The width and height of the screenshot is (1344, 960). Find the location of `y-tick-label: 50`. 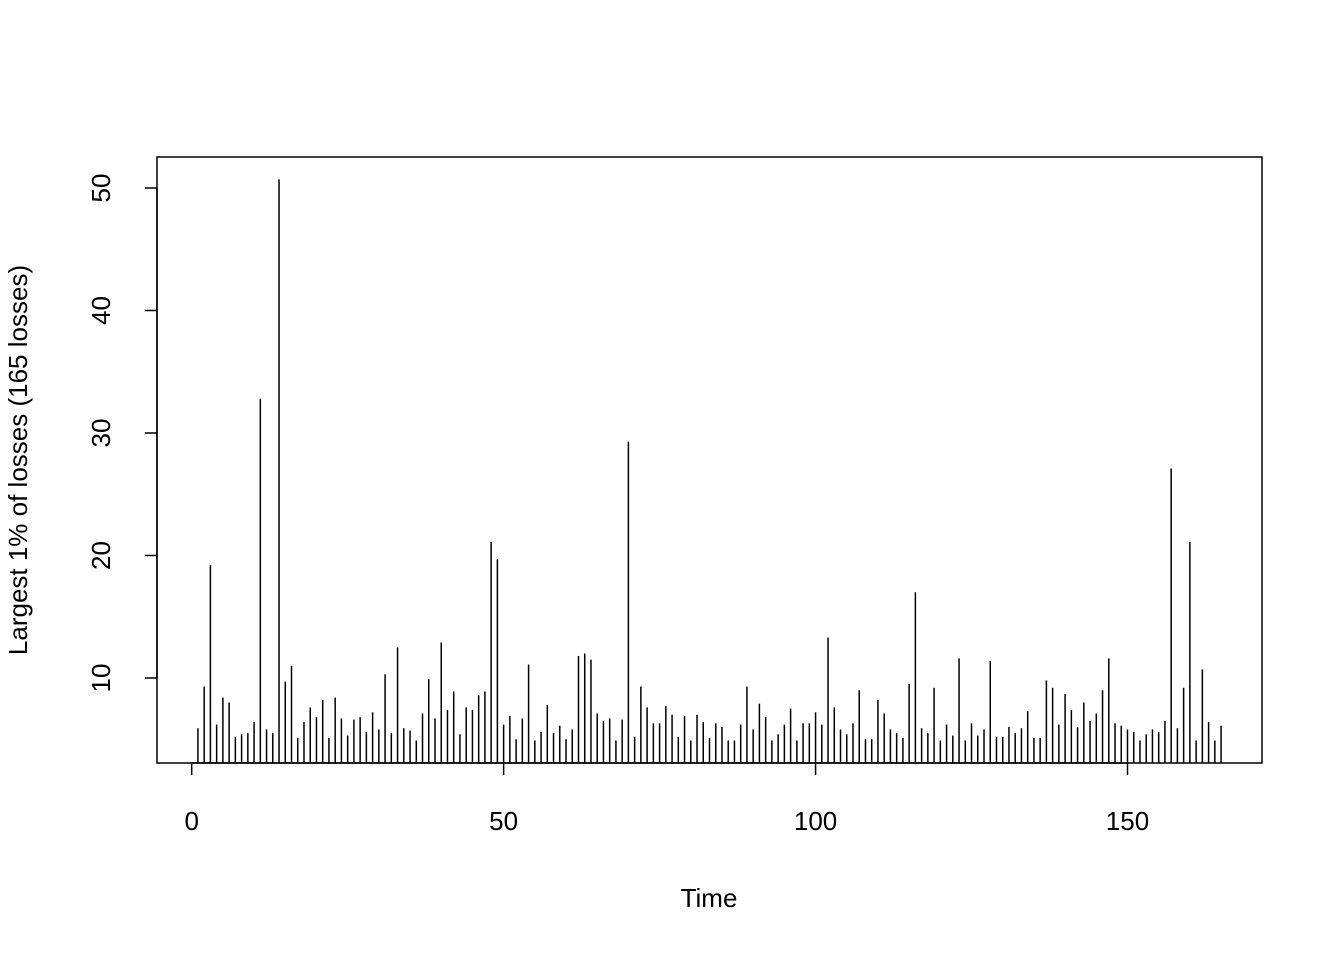

y-tick-label: 50 is located at coordinates (101, 188).